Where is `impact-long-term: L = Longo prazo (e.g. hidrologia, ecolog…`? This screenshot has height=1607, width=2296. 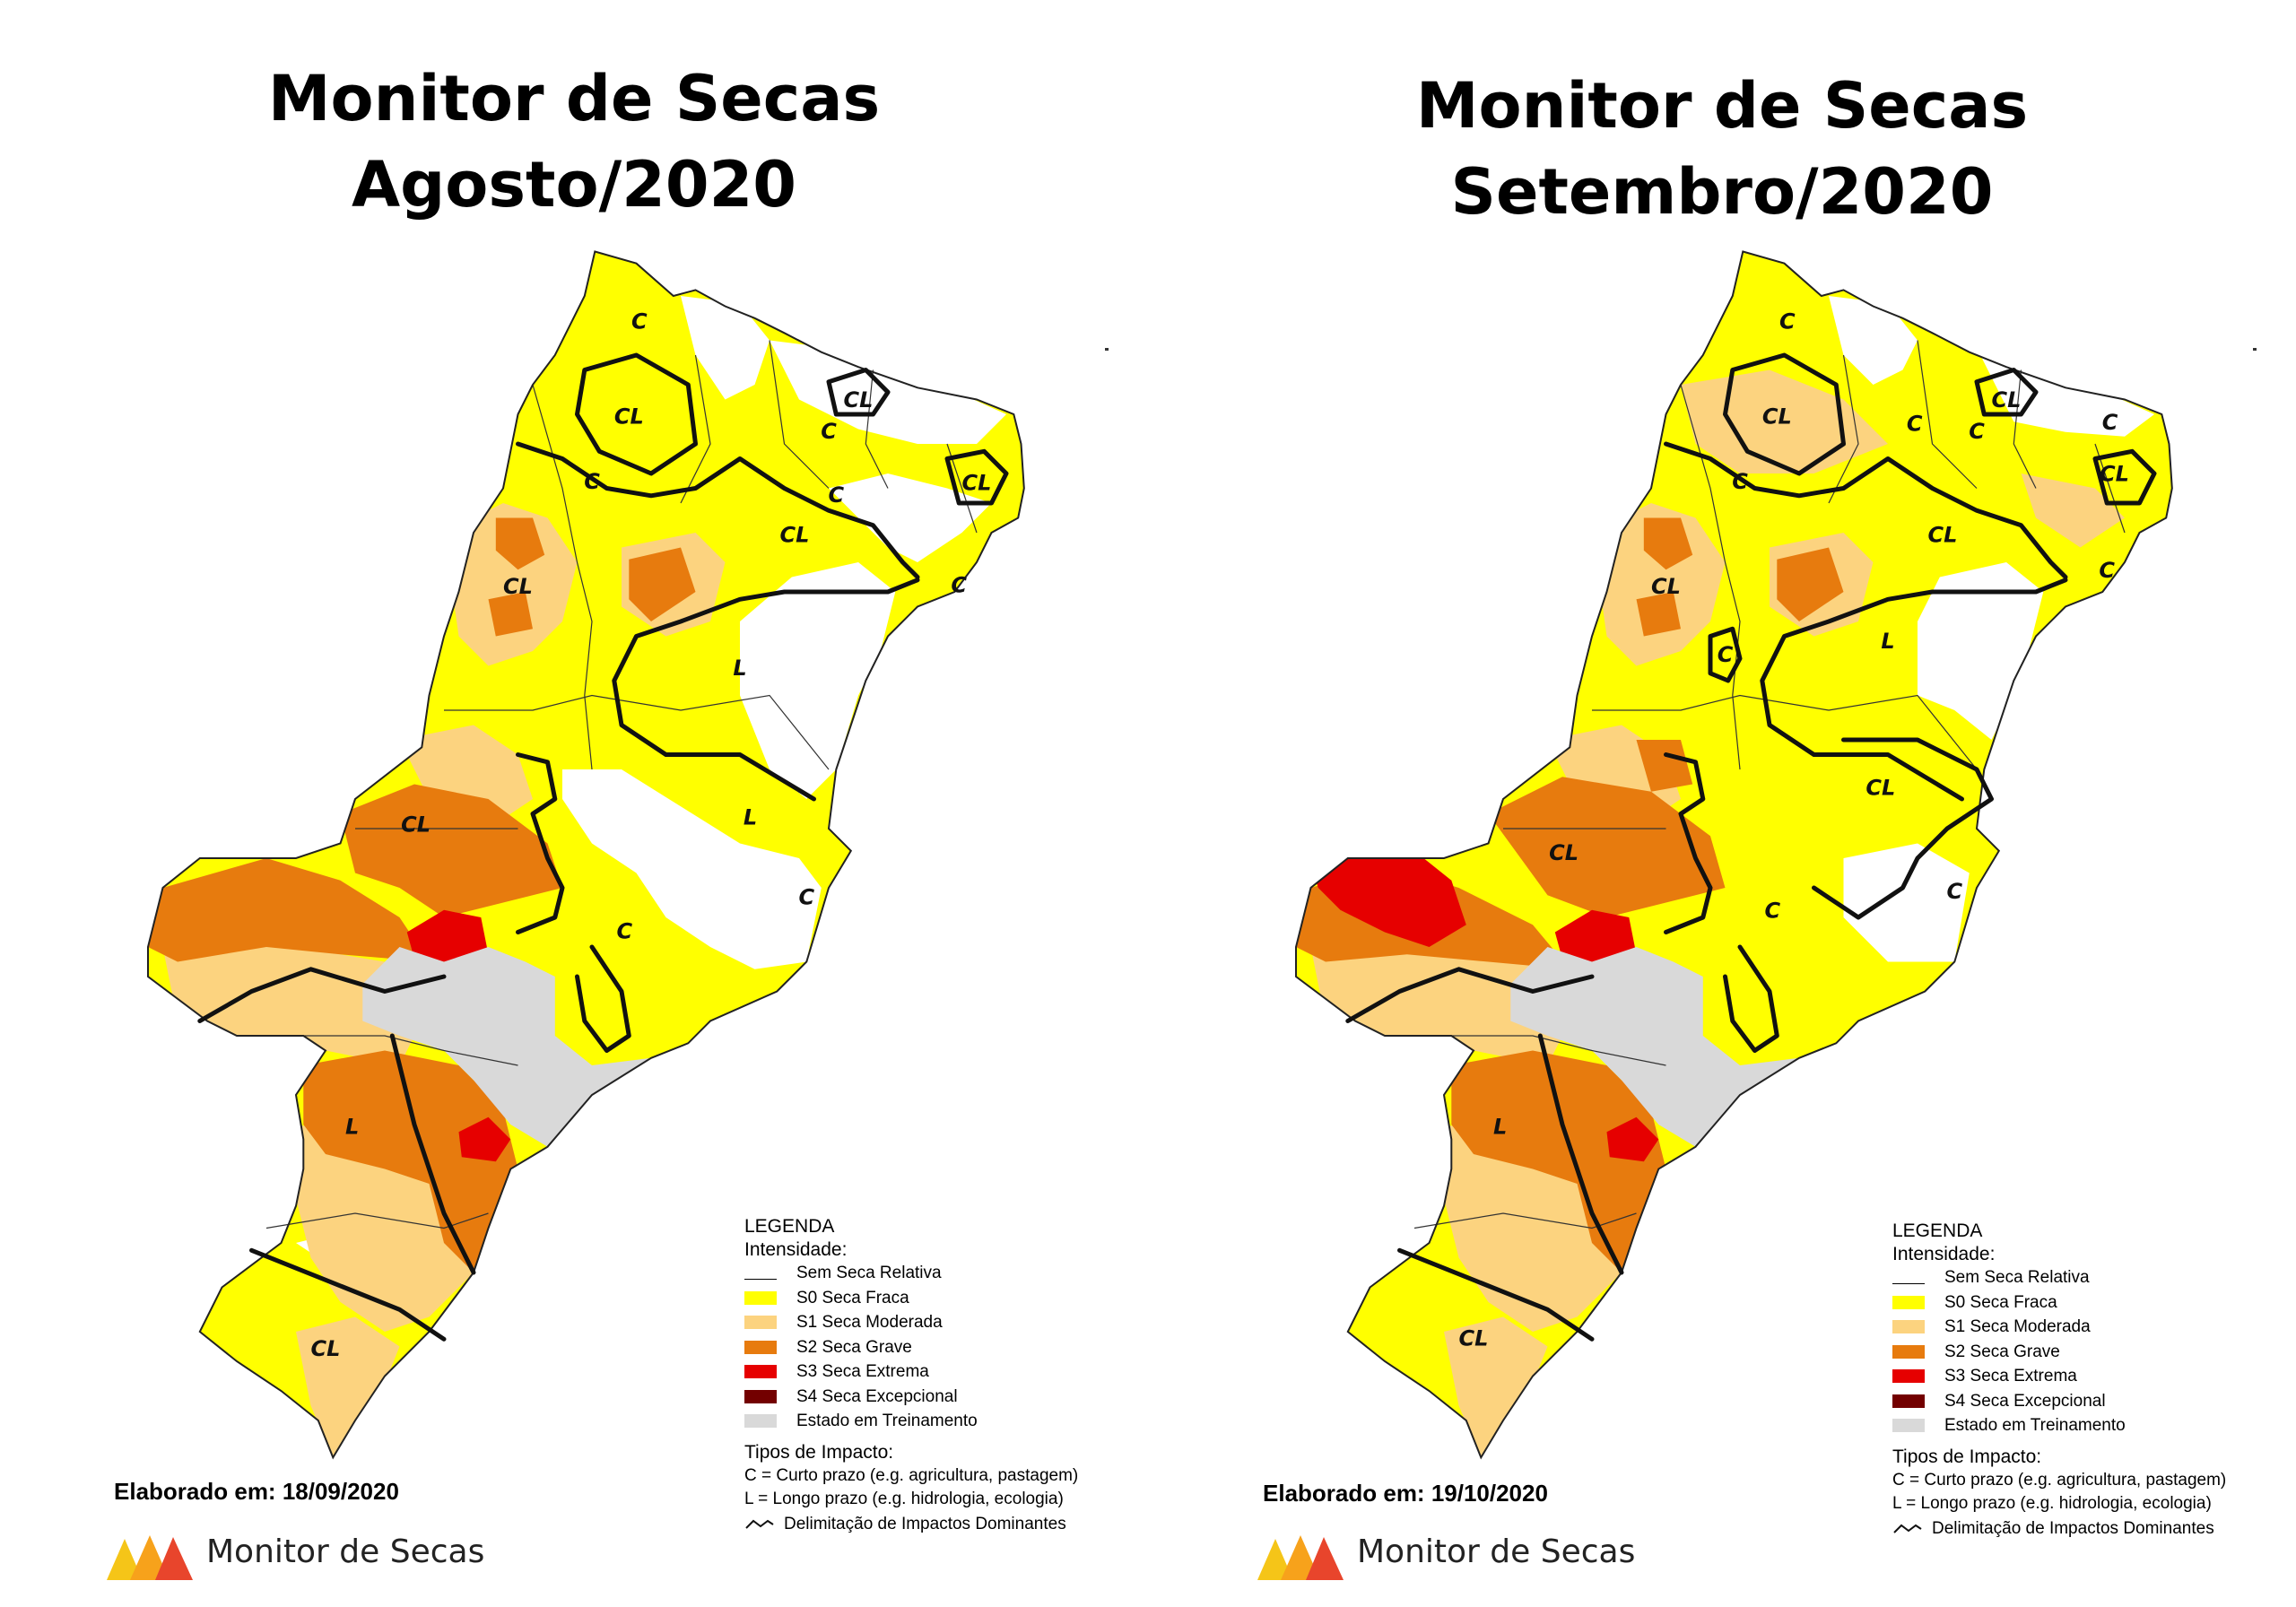
impact-long-term: L = Longo prazo (e.g. hidrologia, ecolog… is located at coordinates (904, 1499).